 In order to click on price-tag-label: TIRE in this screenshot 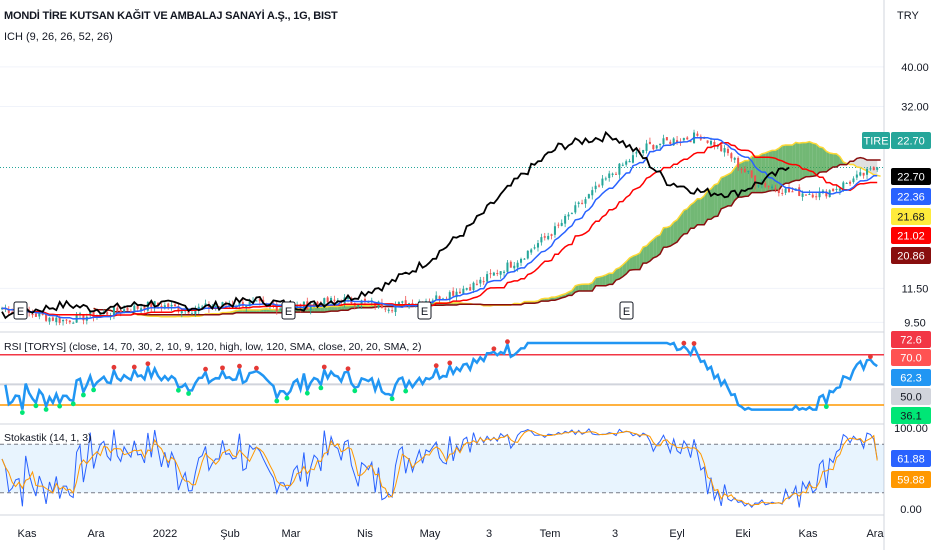, I will do `click(875, 142)`.